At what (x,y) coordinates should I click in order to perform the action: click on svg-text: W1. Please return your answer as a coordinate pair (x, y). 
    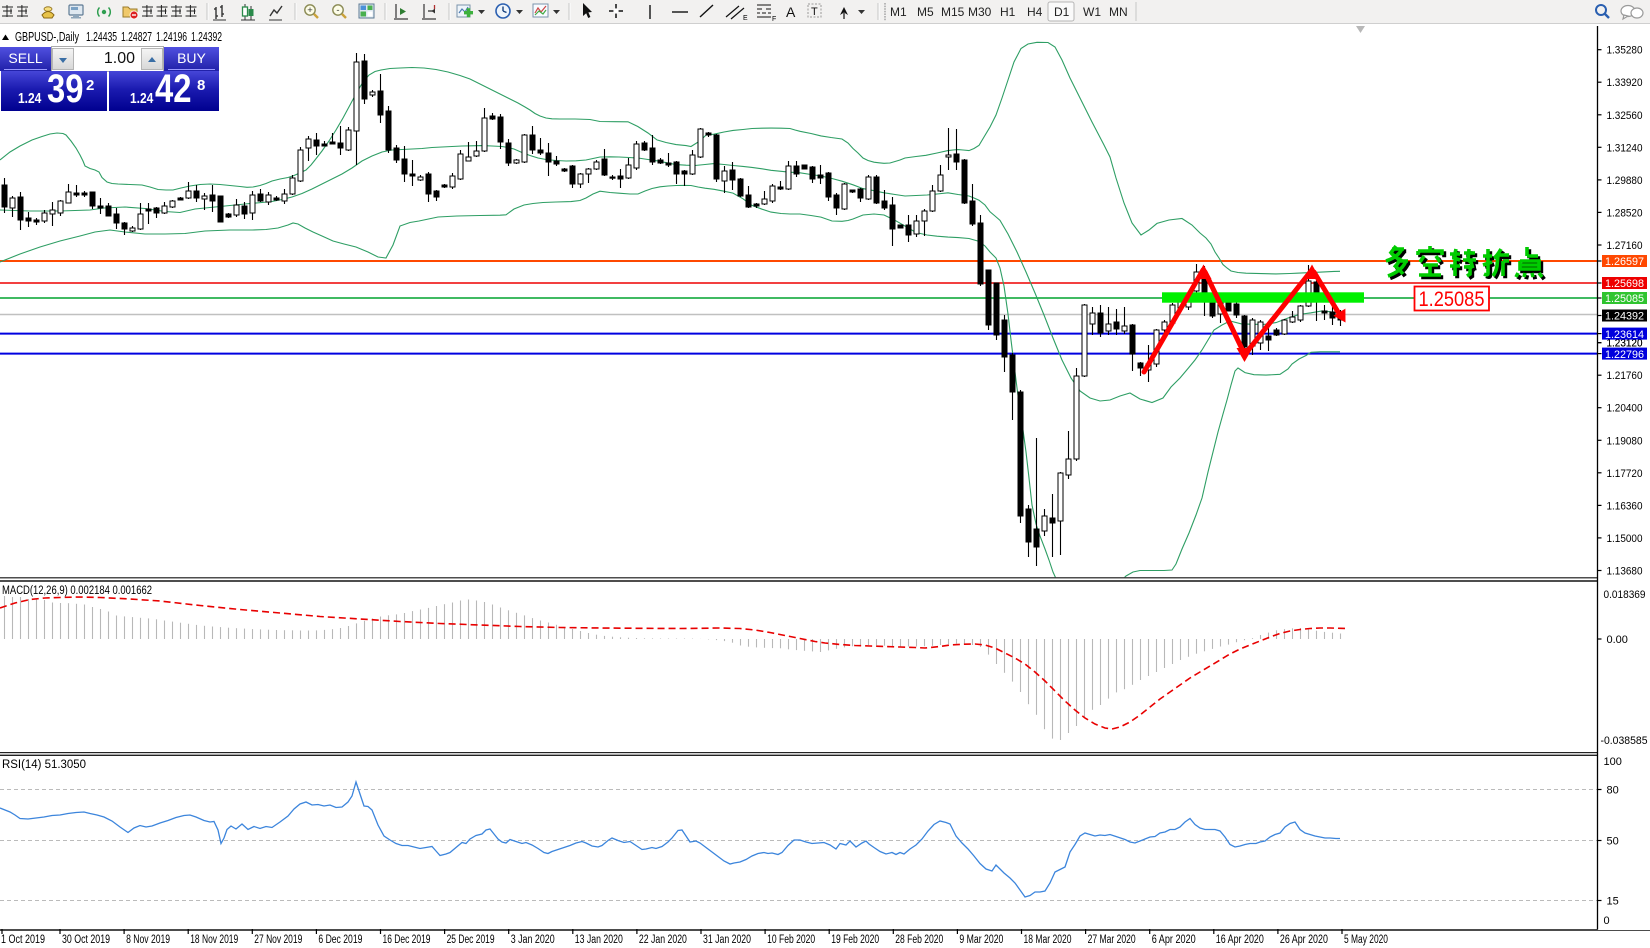
    Looking at the image, I should click on (1092, 12).